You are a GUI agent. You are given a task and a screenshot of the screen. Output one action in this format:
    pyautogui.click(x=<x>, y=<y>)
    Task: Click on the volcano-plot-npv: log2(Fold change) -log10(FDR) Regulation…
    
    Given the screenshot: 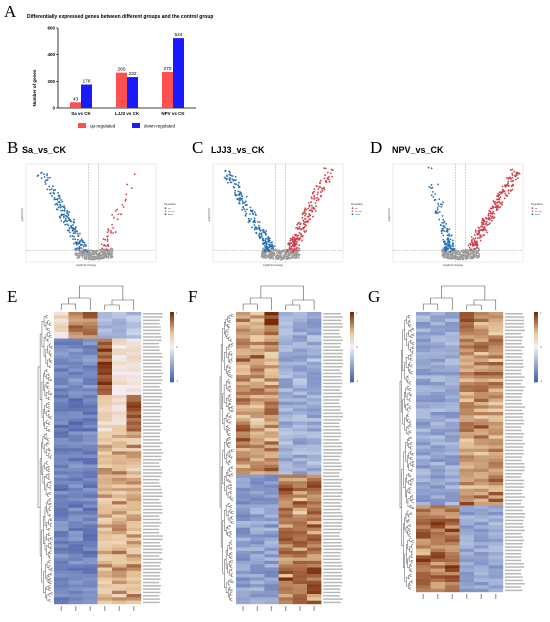 What is the action you would take?
    pyautogui.click(x=466, y=215)
    